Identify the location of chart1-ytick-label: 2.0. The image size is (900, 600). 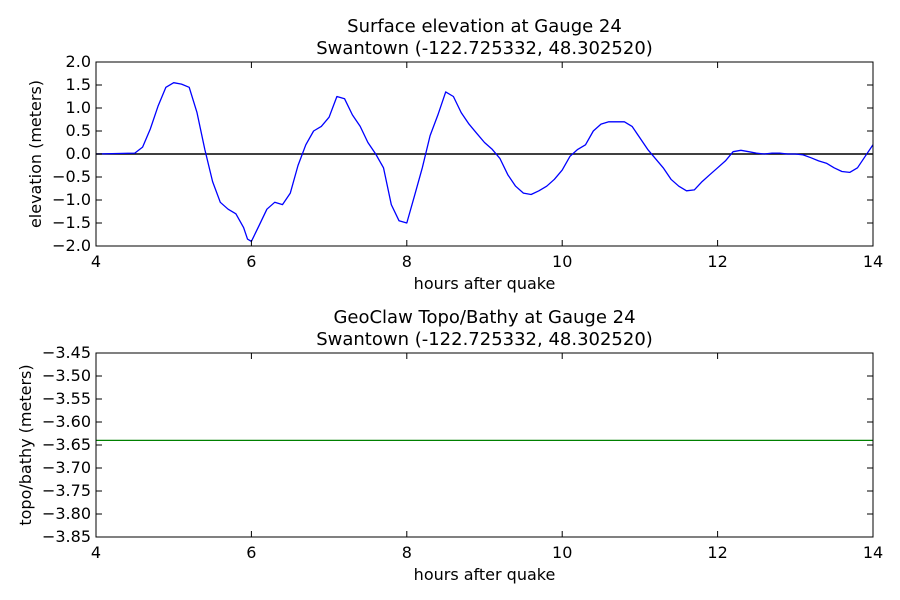
(78, 61).